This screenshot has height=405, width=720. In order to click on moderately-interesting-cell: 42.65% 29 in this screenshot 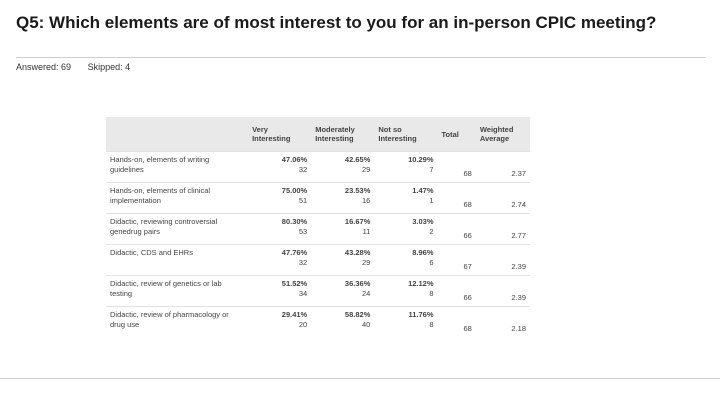, I will do `click(343, 167)`.